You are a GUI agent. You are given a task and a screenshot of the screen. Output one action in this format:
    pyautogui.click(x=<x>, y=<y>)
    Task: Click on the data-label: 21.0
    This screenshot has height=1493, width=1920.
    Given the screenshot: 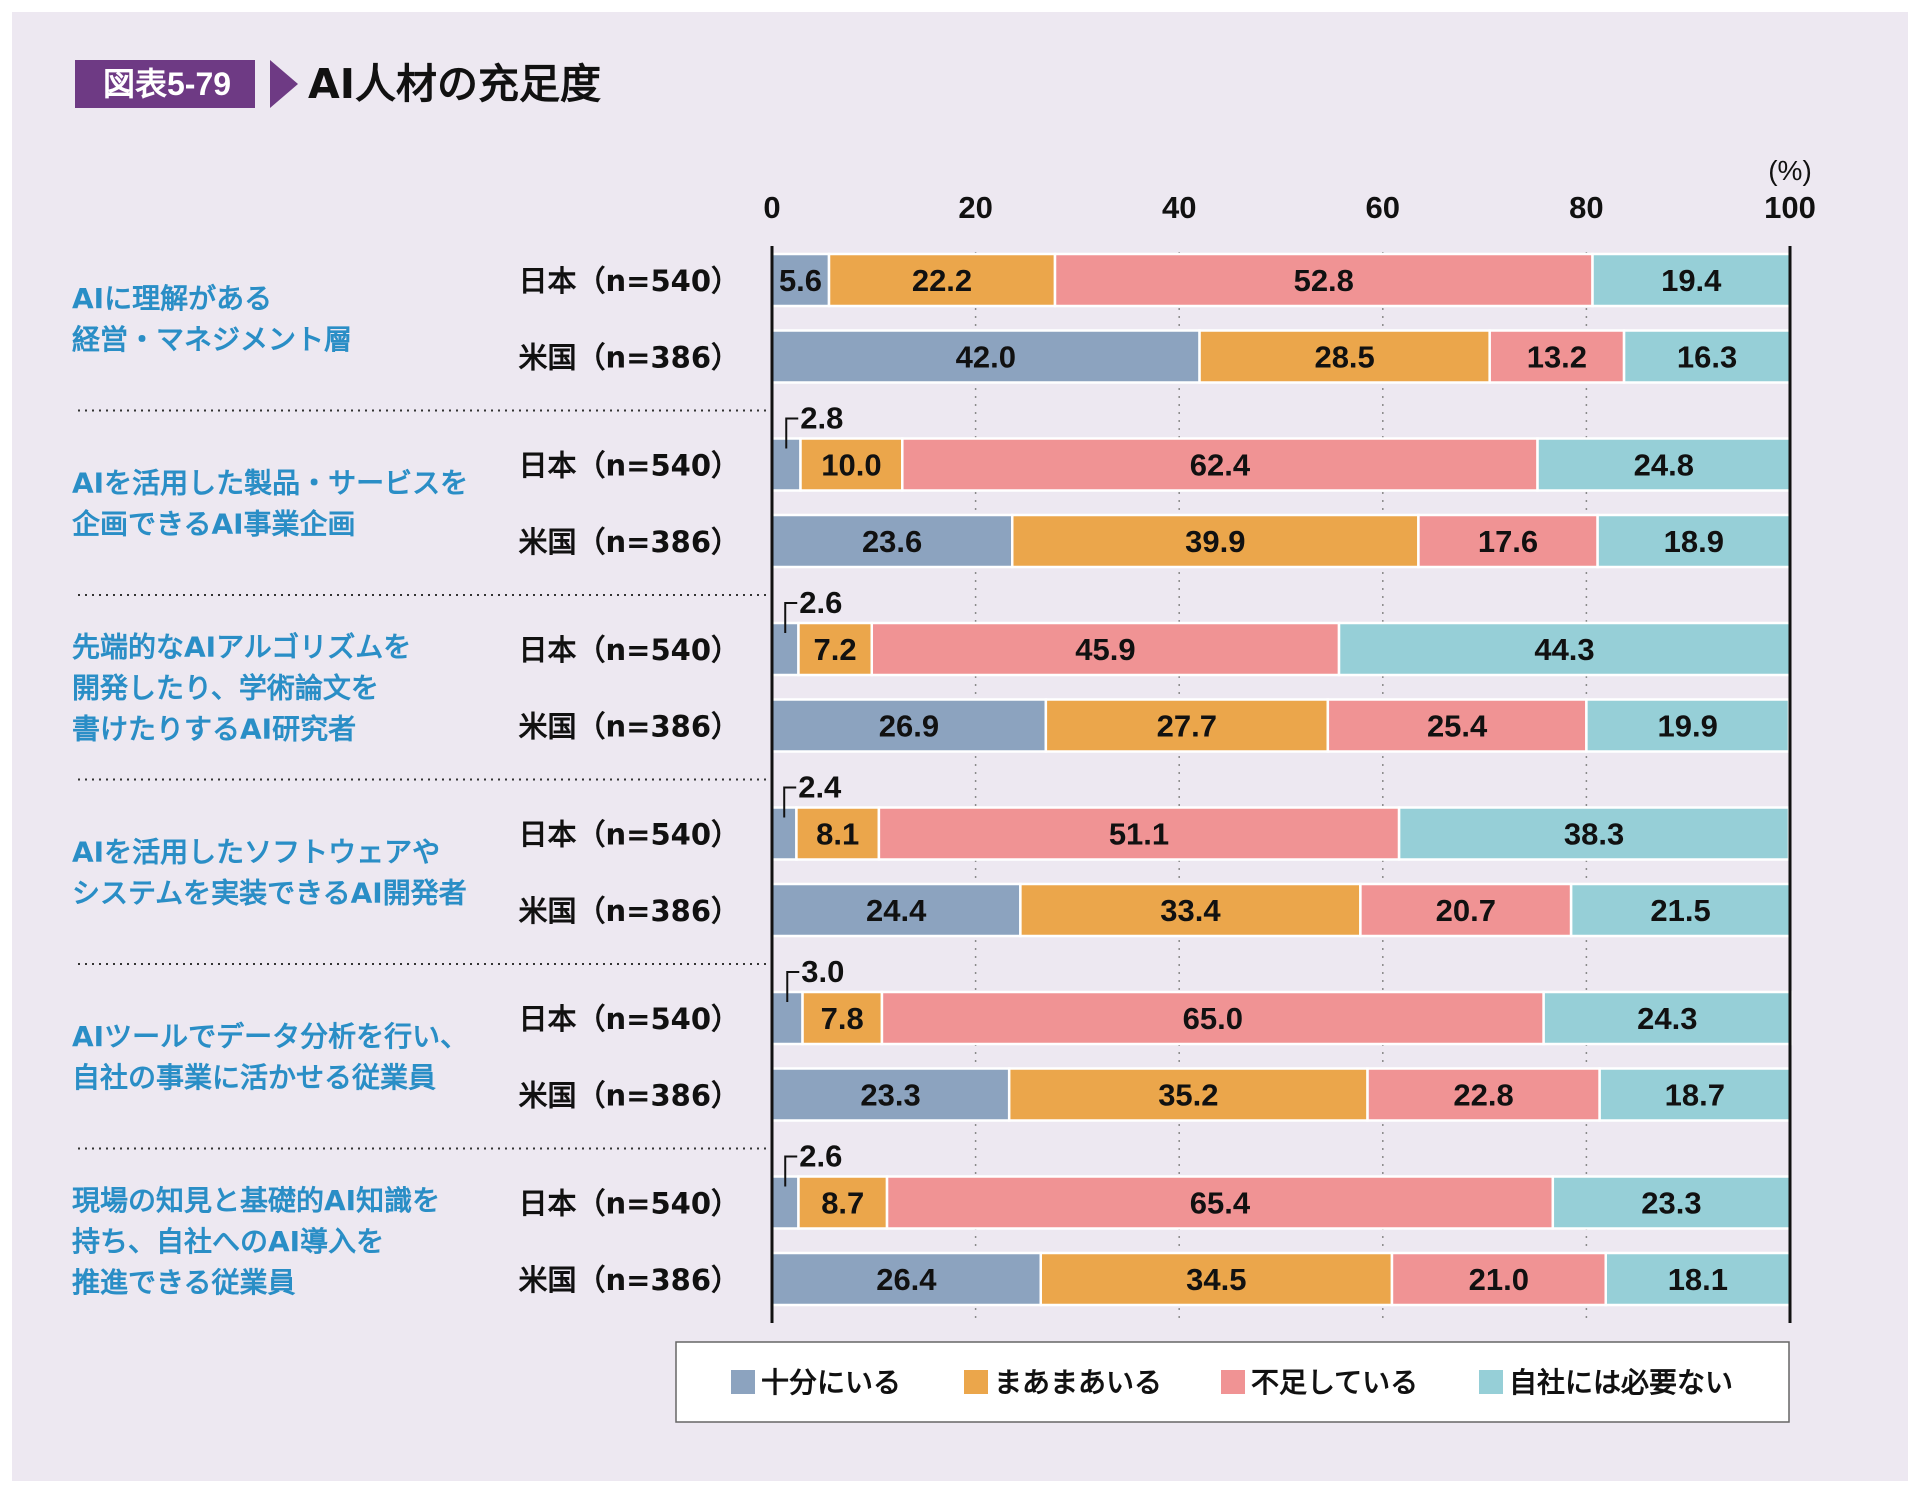 What is the action you would take?
    pyautogui.click(x=1499, y=1279)
    